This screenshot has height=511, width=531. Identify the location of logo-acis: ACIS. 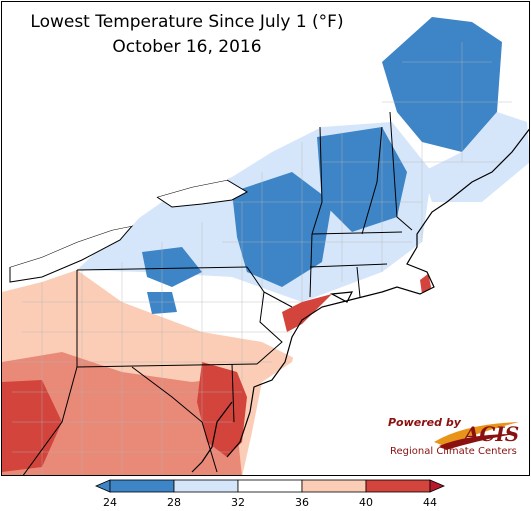
(492, 434).